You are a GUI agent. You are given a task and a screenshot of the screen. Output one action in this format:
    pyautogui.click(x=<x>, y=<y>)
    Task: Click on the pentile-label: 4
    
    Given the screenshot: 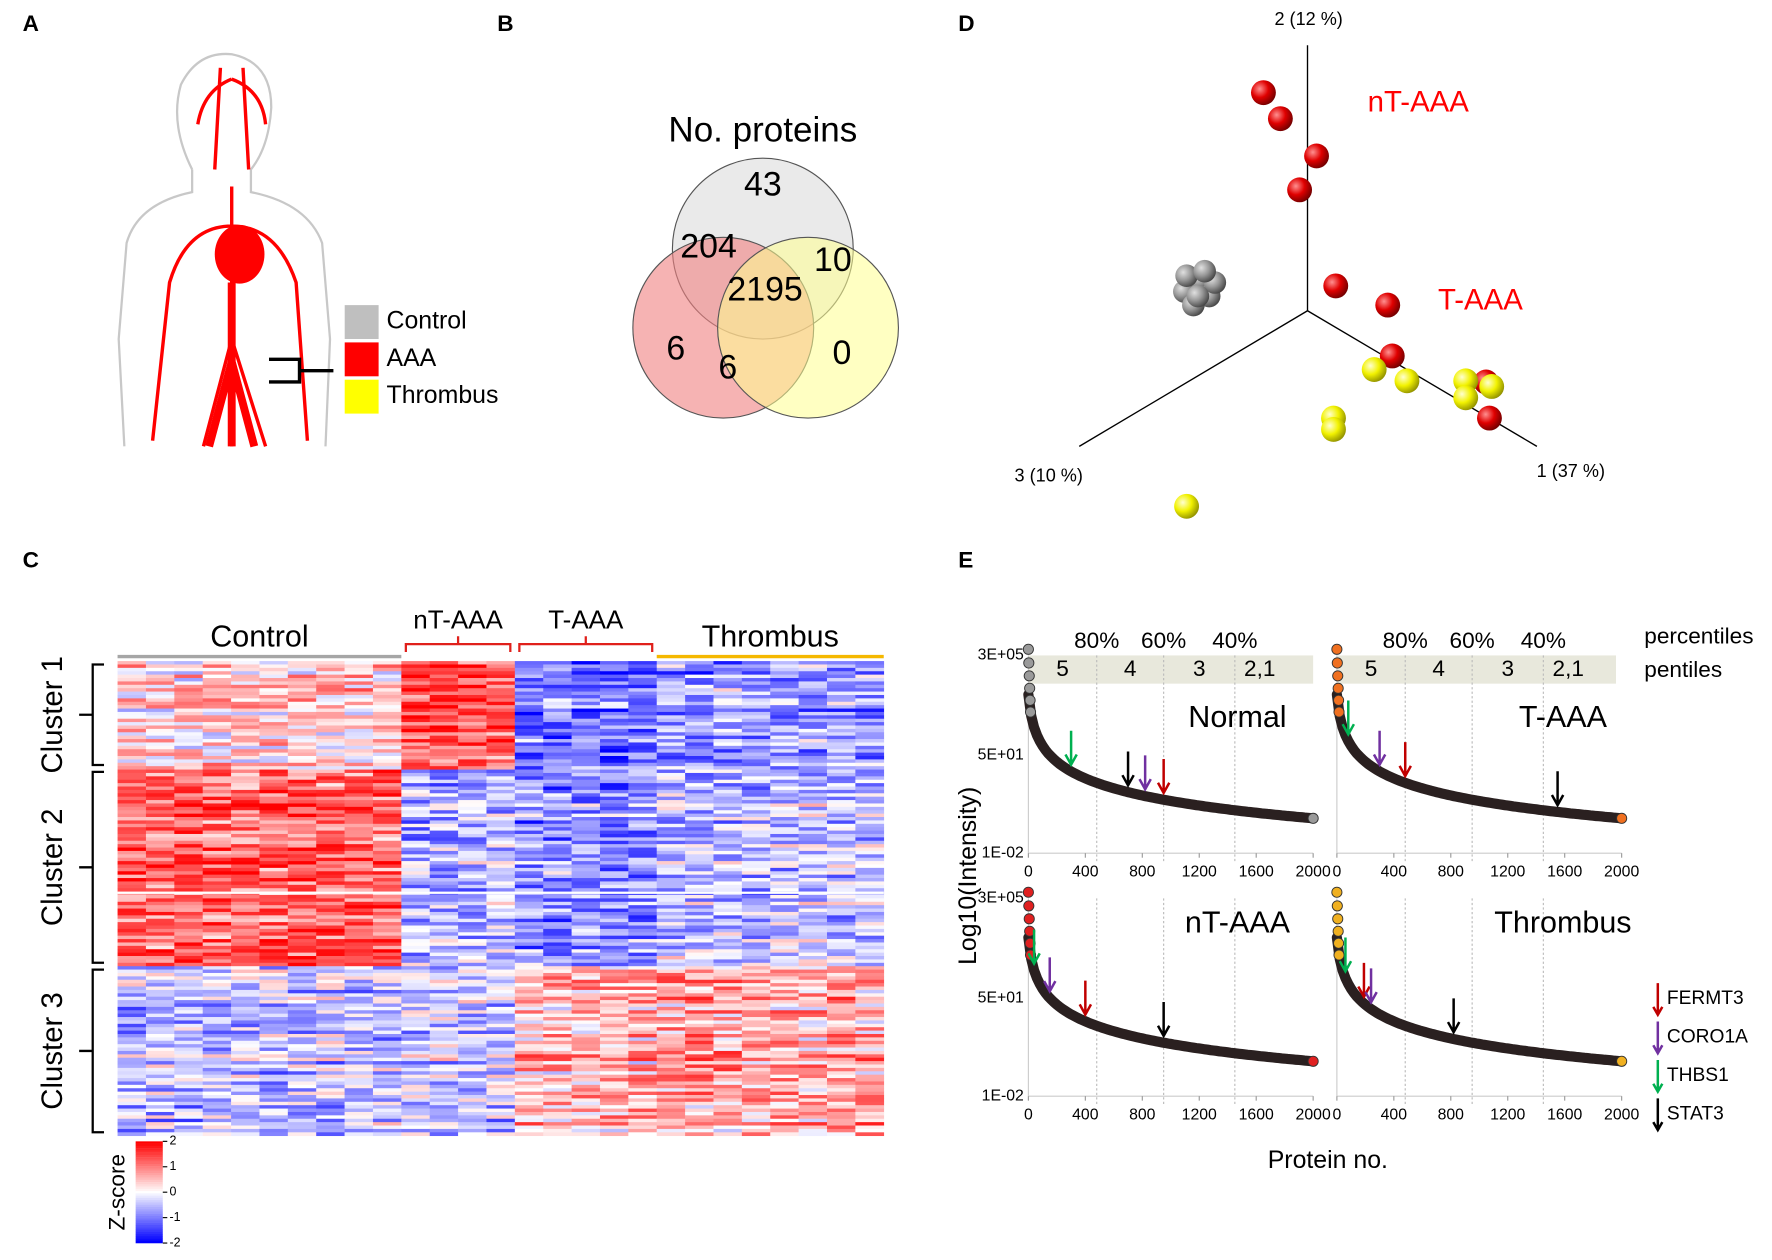 What is the action you would take?
    pyautogui.click(x=1130, y=668)
    